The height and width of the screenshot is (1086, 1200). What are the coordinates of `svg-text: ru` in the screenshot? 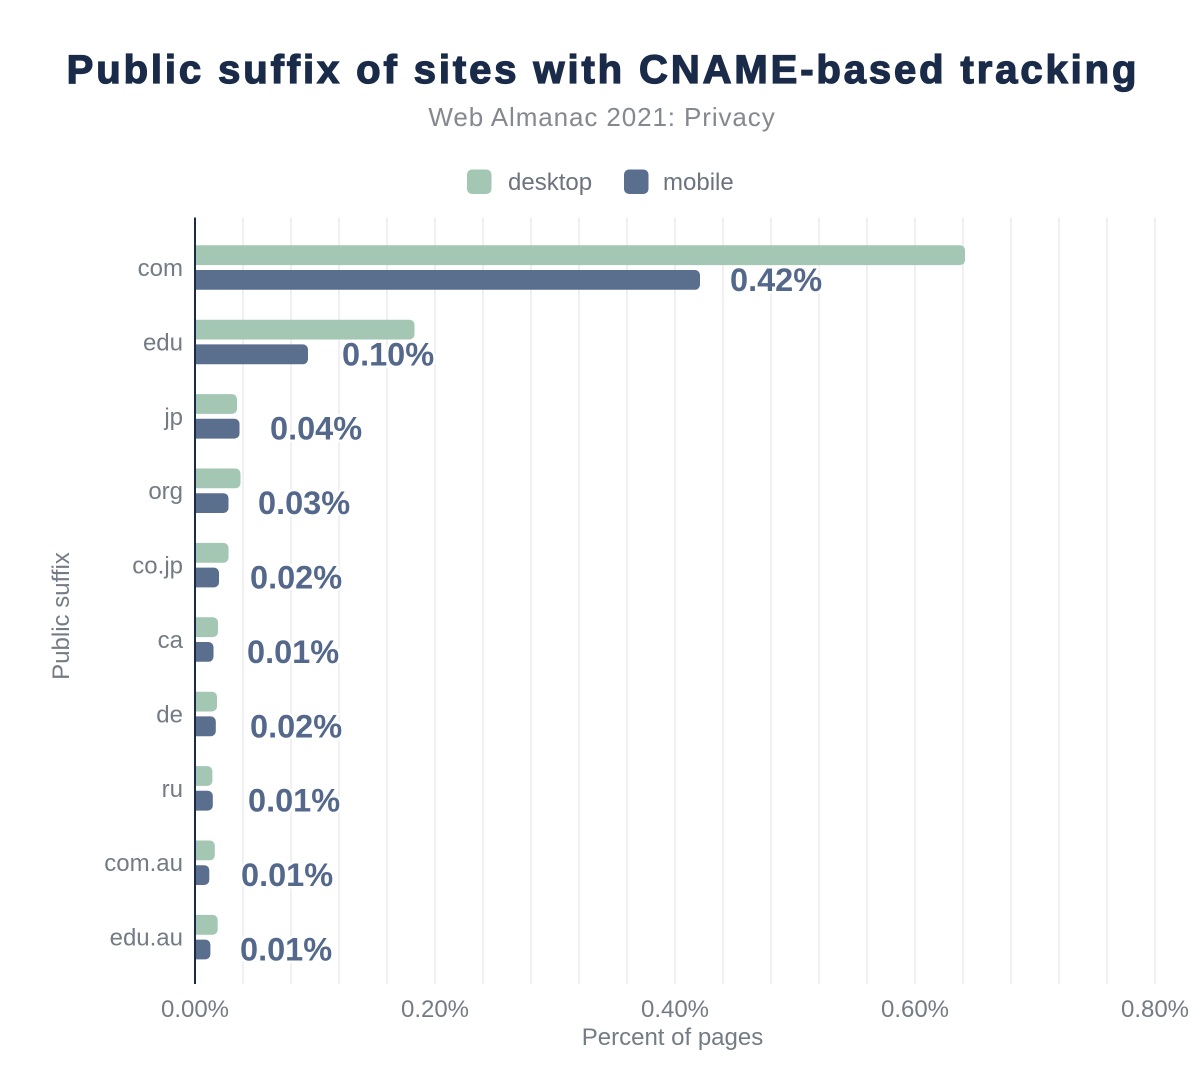 It's located at (172, 789).